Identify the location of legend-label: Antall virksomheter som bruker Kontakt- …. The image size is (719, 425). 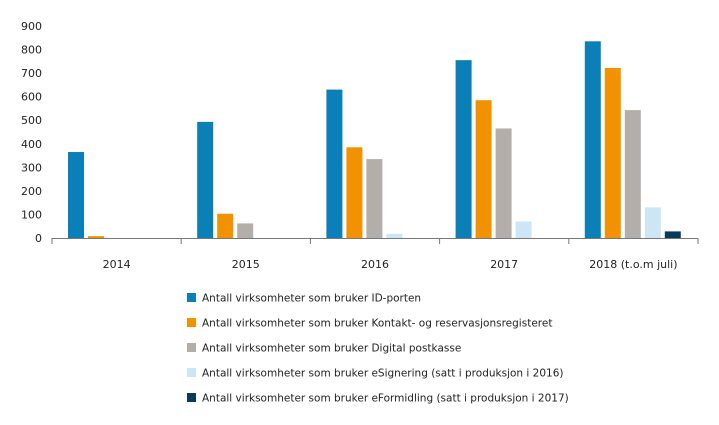
(377, 324).